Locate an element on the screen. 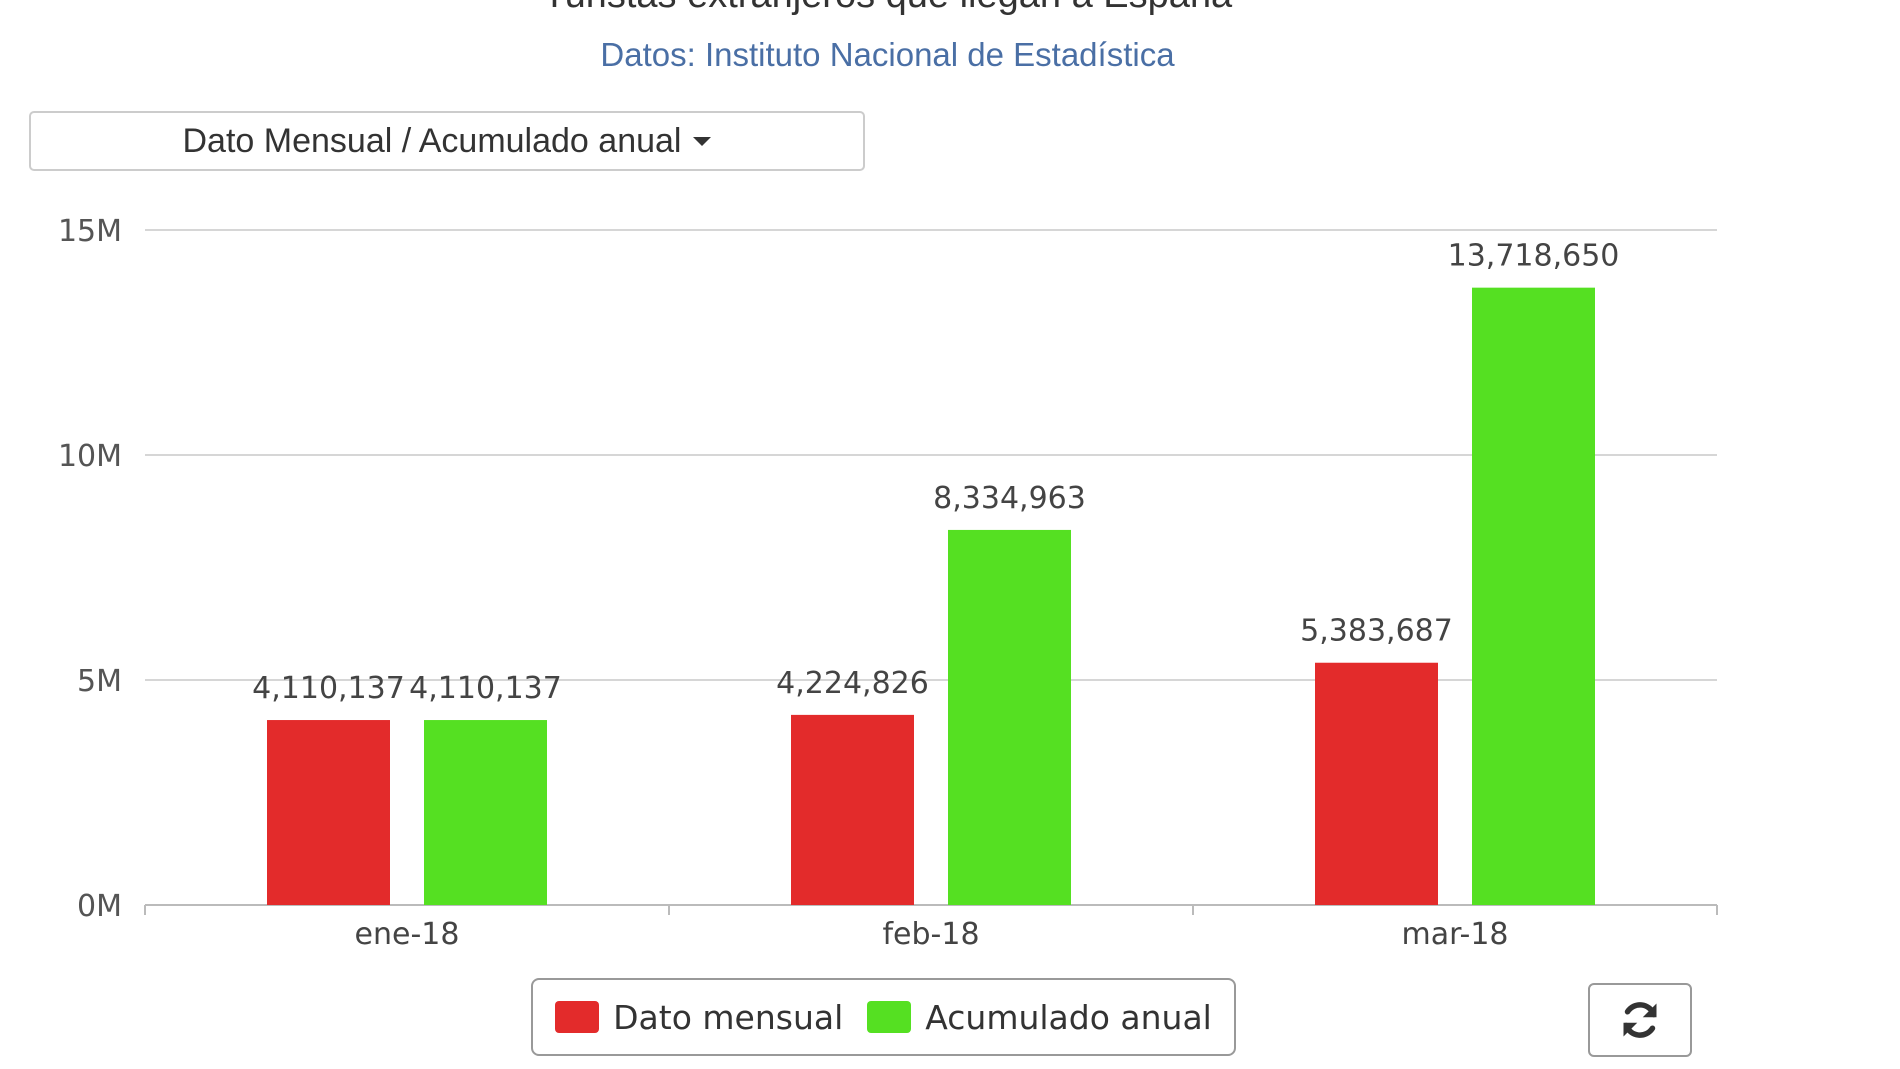  x-tick-label: mar-18 is located at coordinates (1454, 934).